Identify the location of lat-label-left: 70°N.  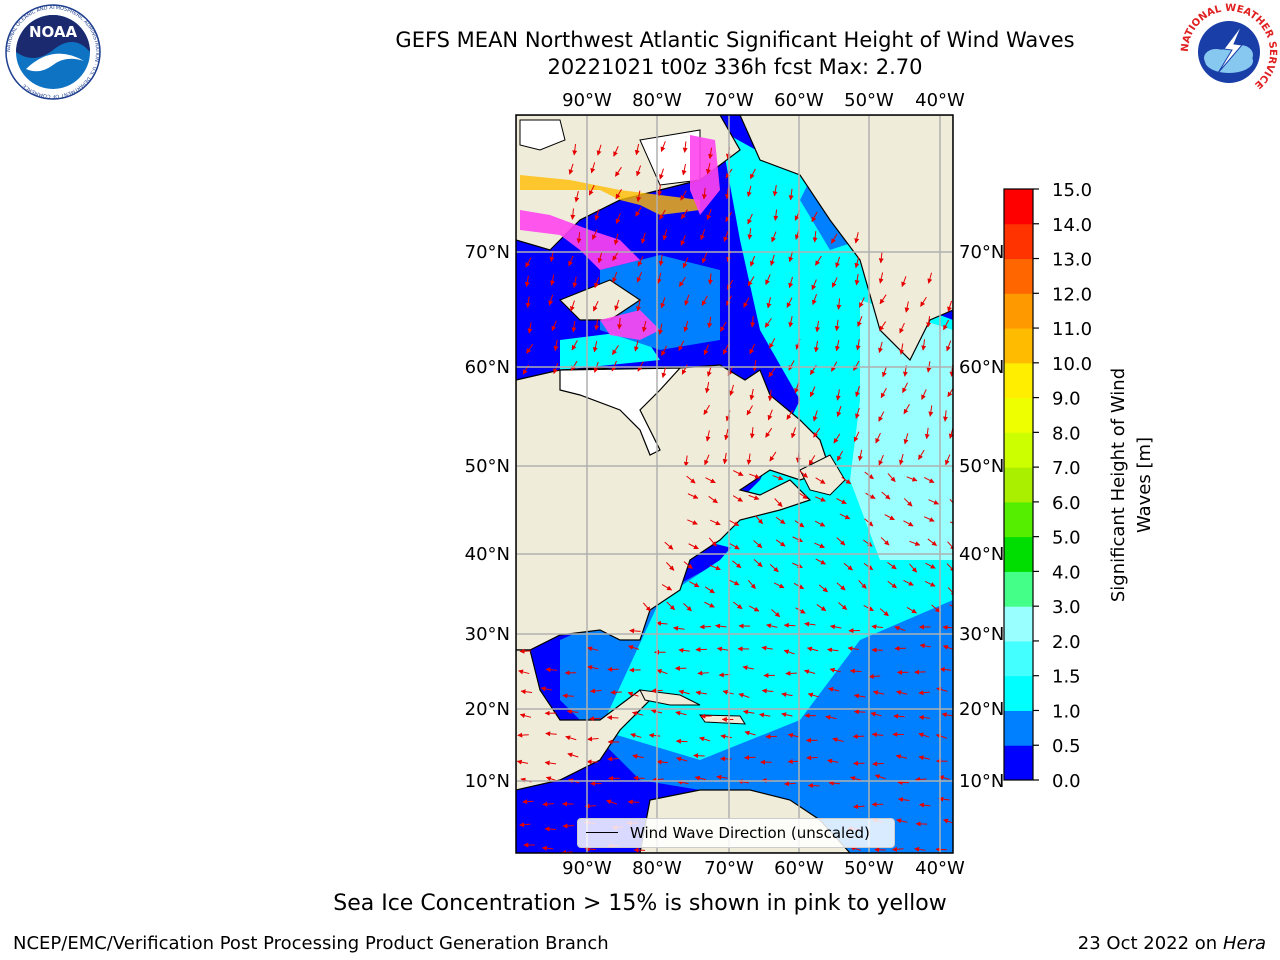
(487, 252).